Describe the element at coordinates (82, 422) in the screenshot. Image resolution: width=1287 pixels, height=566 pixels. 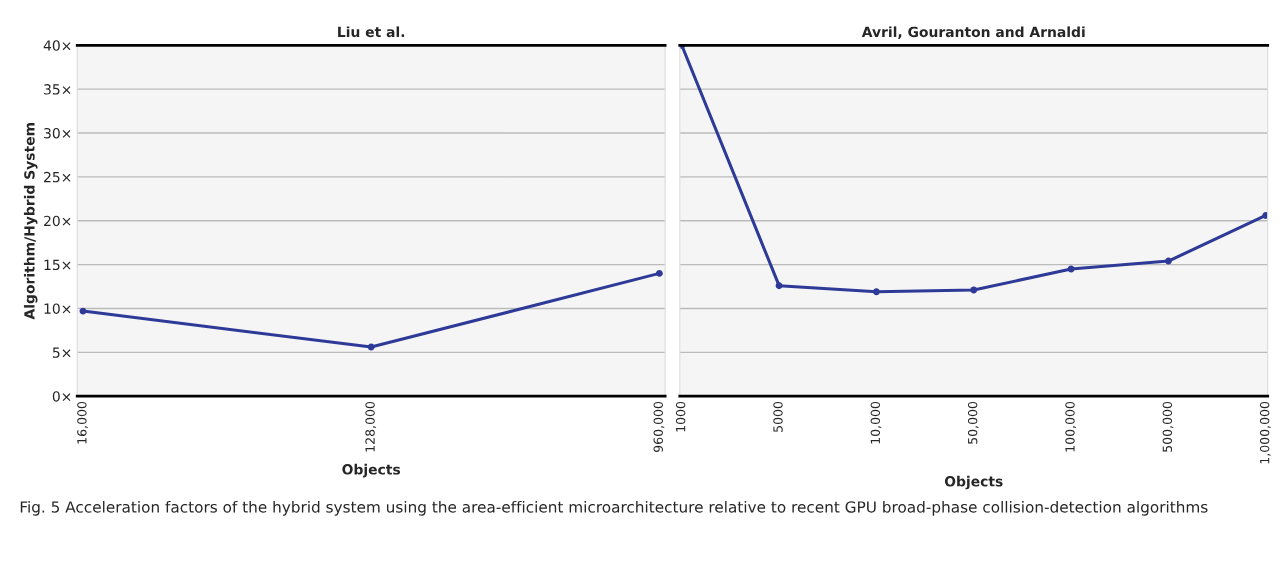
I see `x-tick-label: 16,000` at that location.